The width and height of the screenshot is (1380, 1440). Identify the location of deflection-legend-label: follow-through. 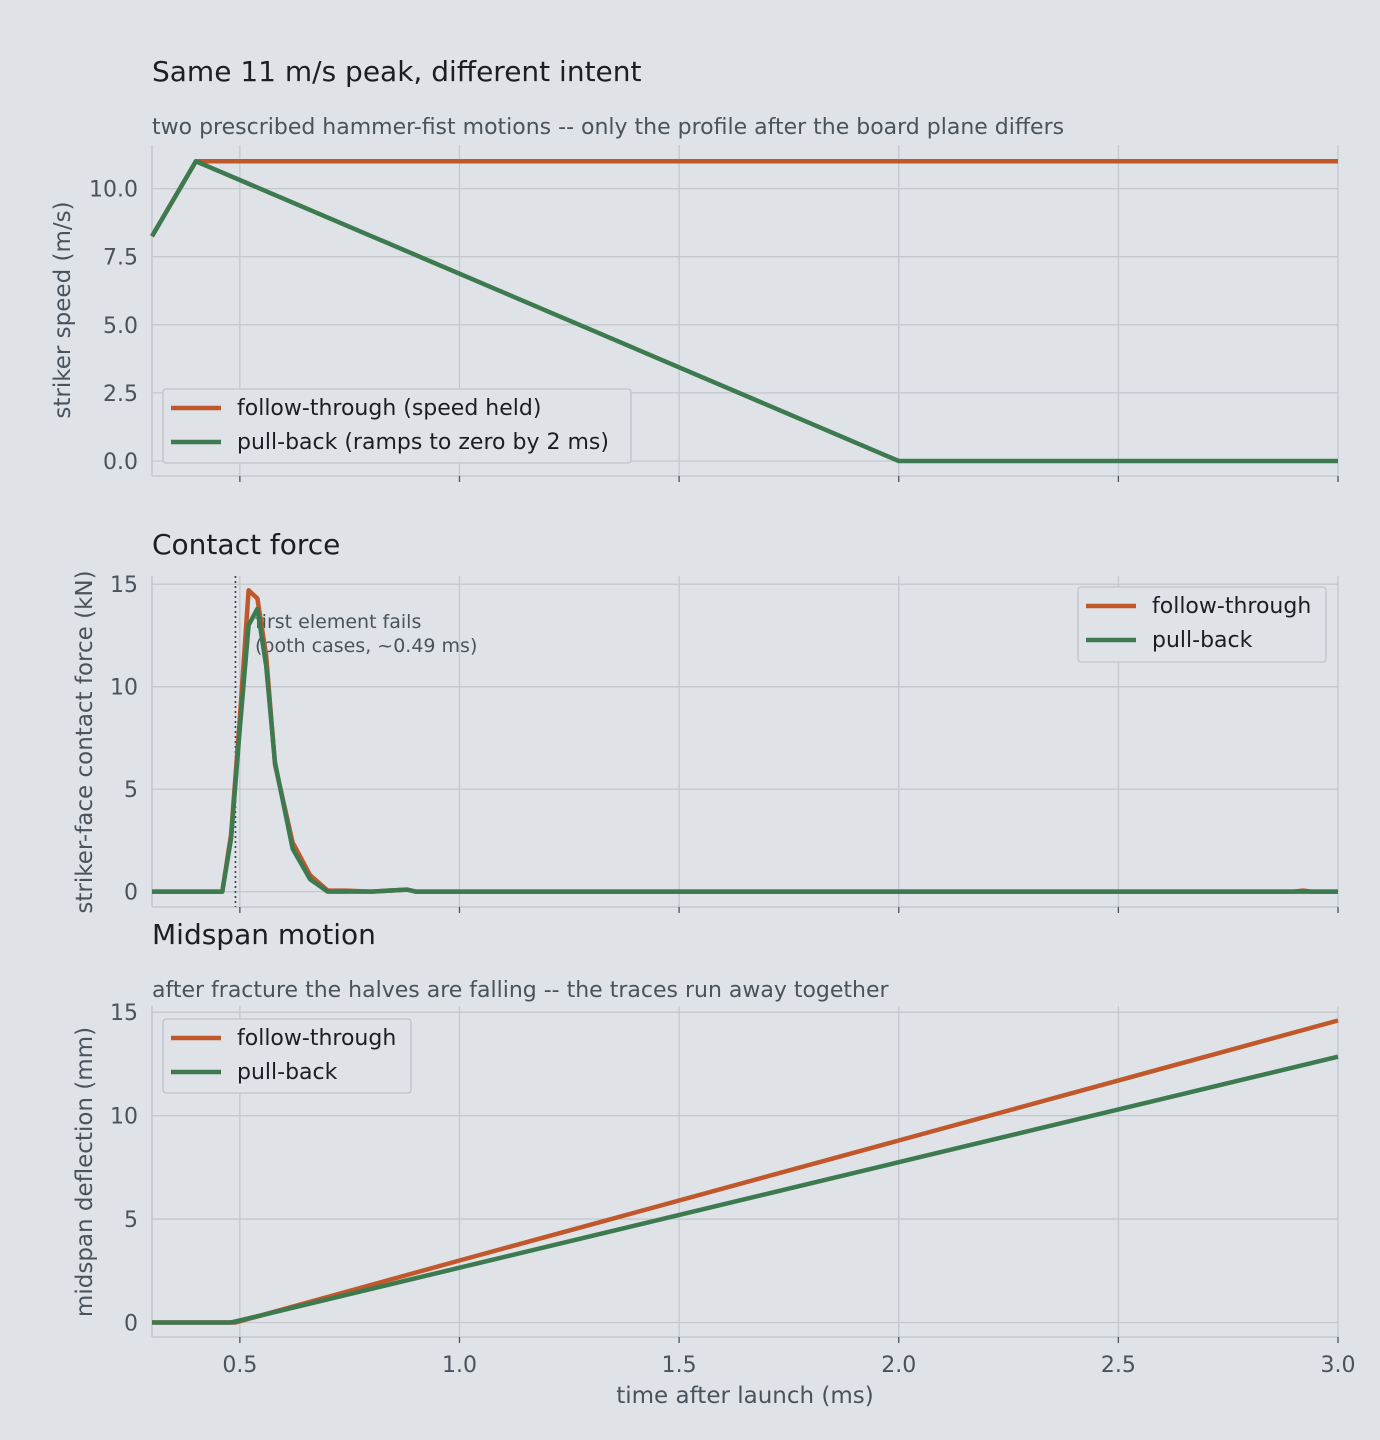
(316, 1038).